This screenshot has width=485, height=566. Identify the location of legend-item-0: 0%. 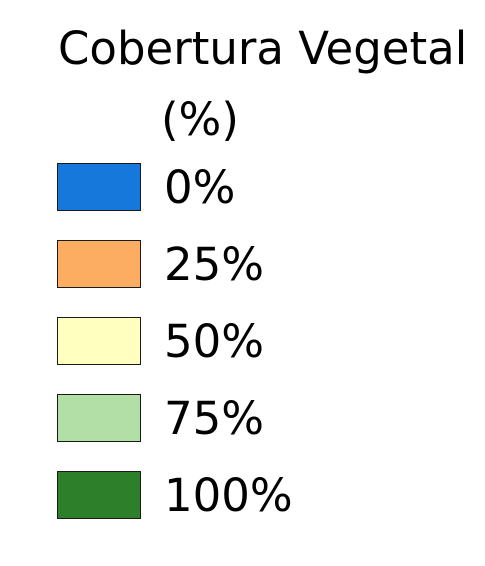
(207, 187).